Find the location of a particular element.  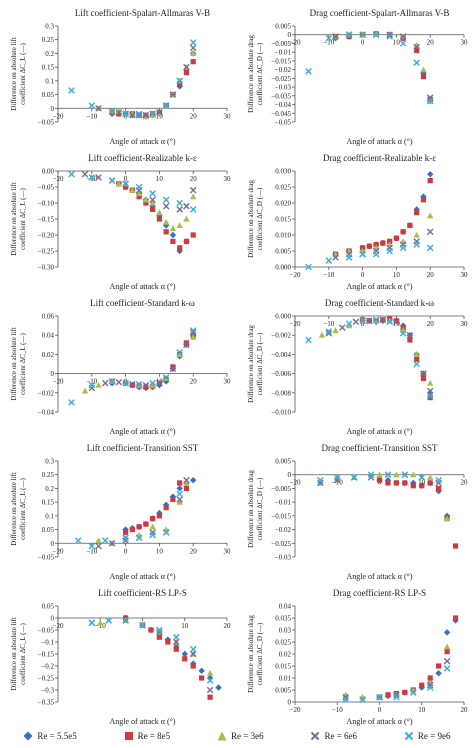

y-tick-label: −0.045 is located at coordinates (281, 114).